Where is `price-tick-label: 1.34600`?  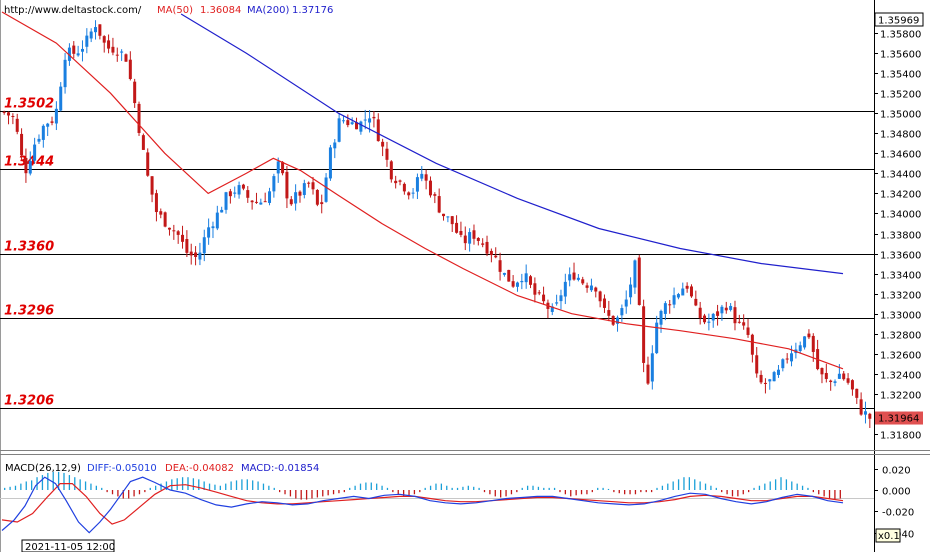
price-tick-label: 1.34600 is located at coordinates (900, 155).